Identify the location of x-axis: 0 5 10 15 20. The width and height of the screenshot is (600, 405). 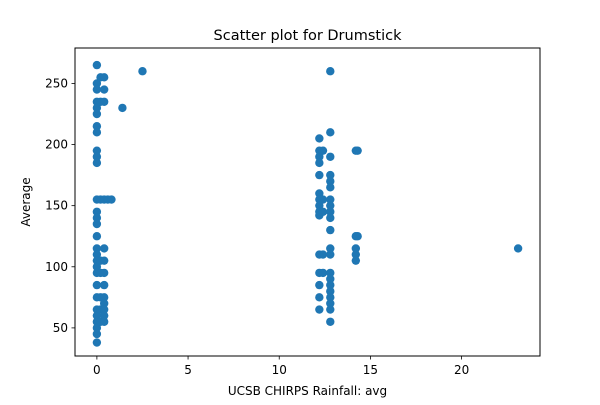
(281, 366).